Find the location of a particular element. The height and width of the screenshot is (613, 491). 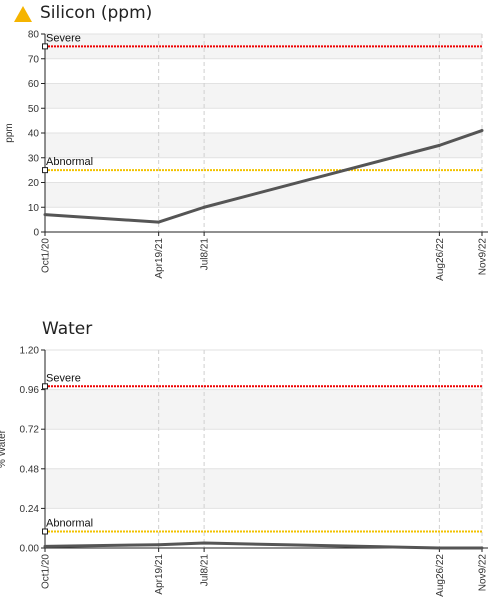

y-tick-label: 10 is located at coordinates (34, 208).